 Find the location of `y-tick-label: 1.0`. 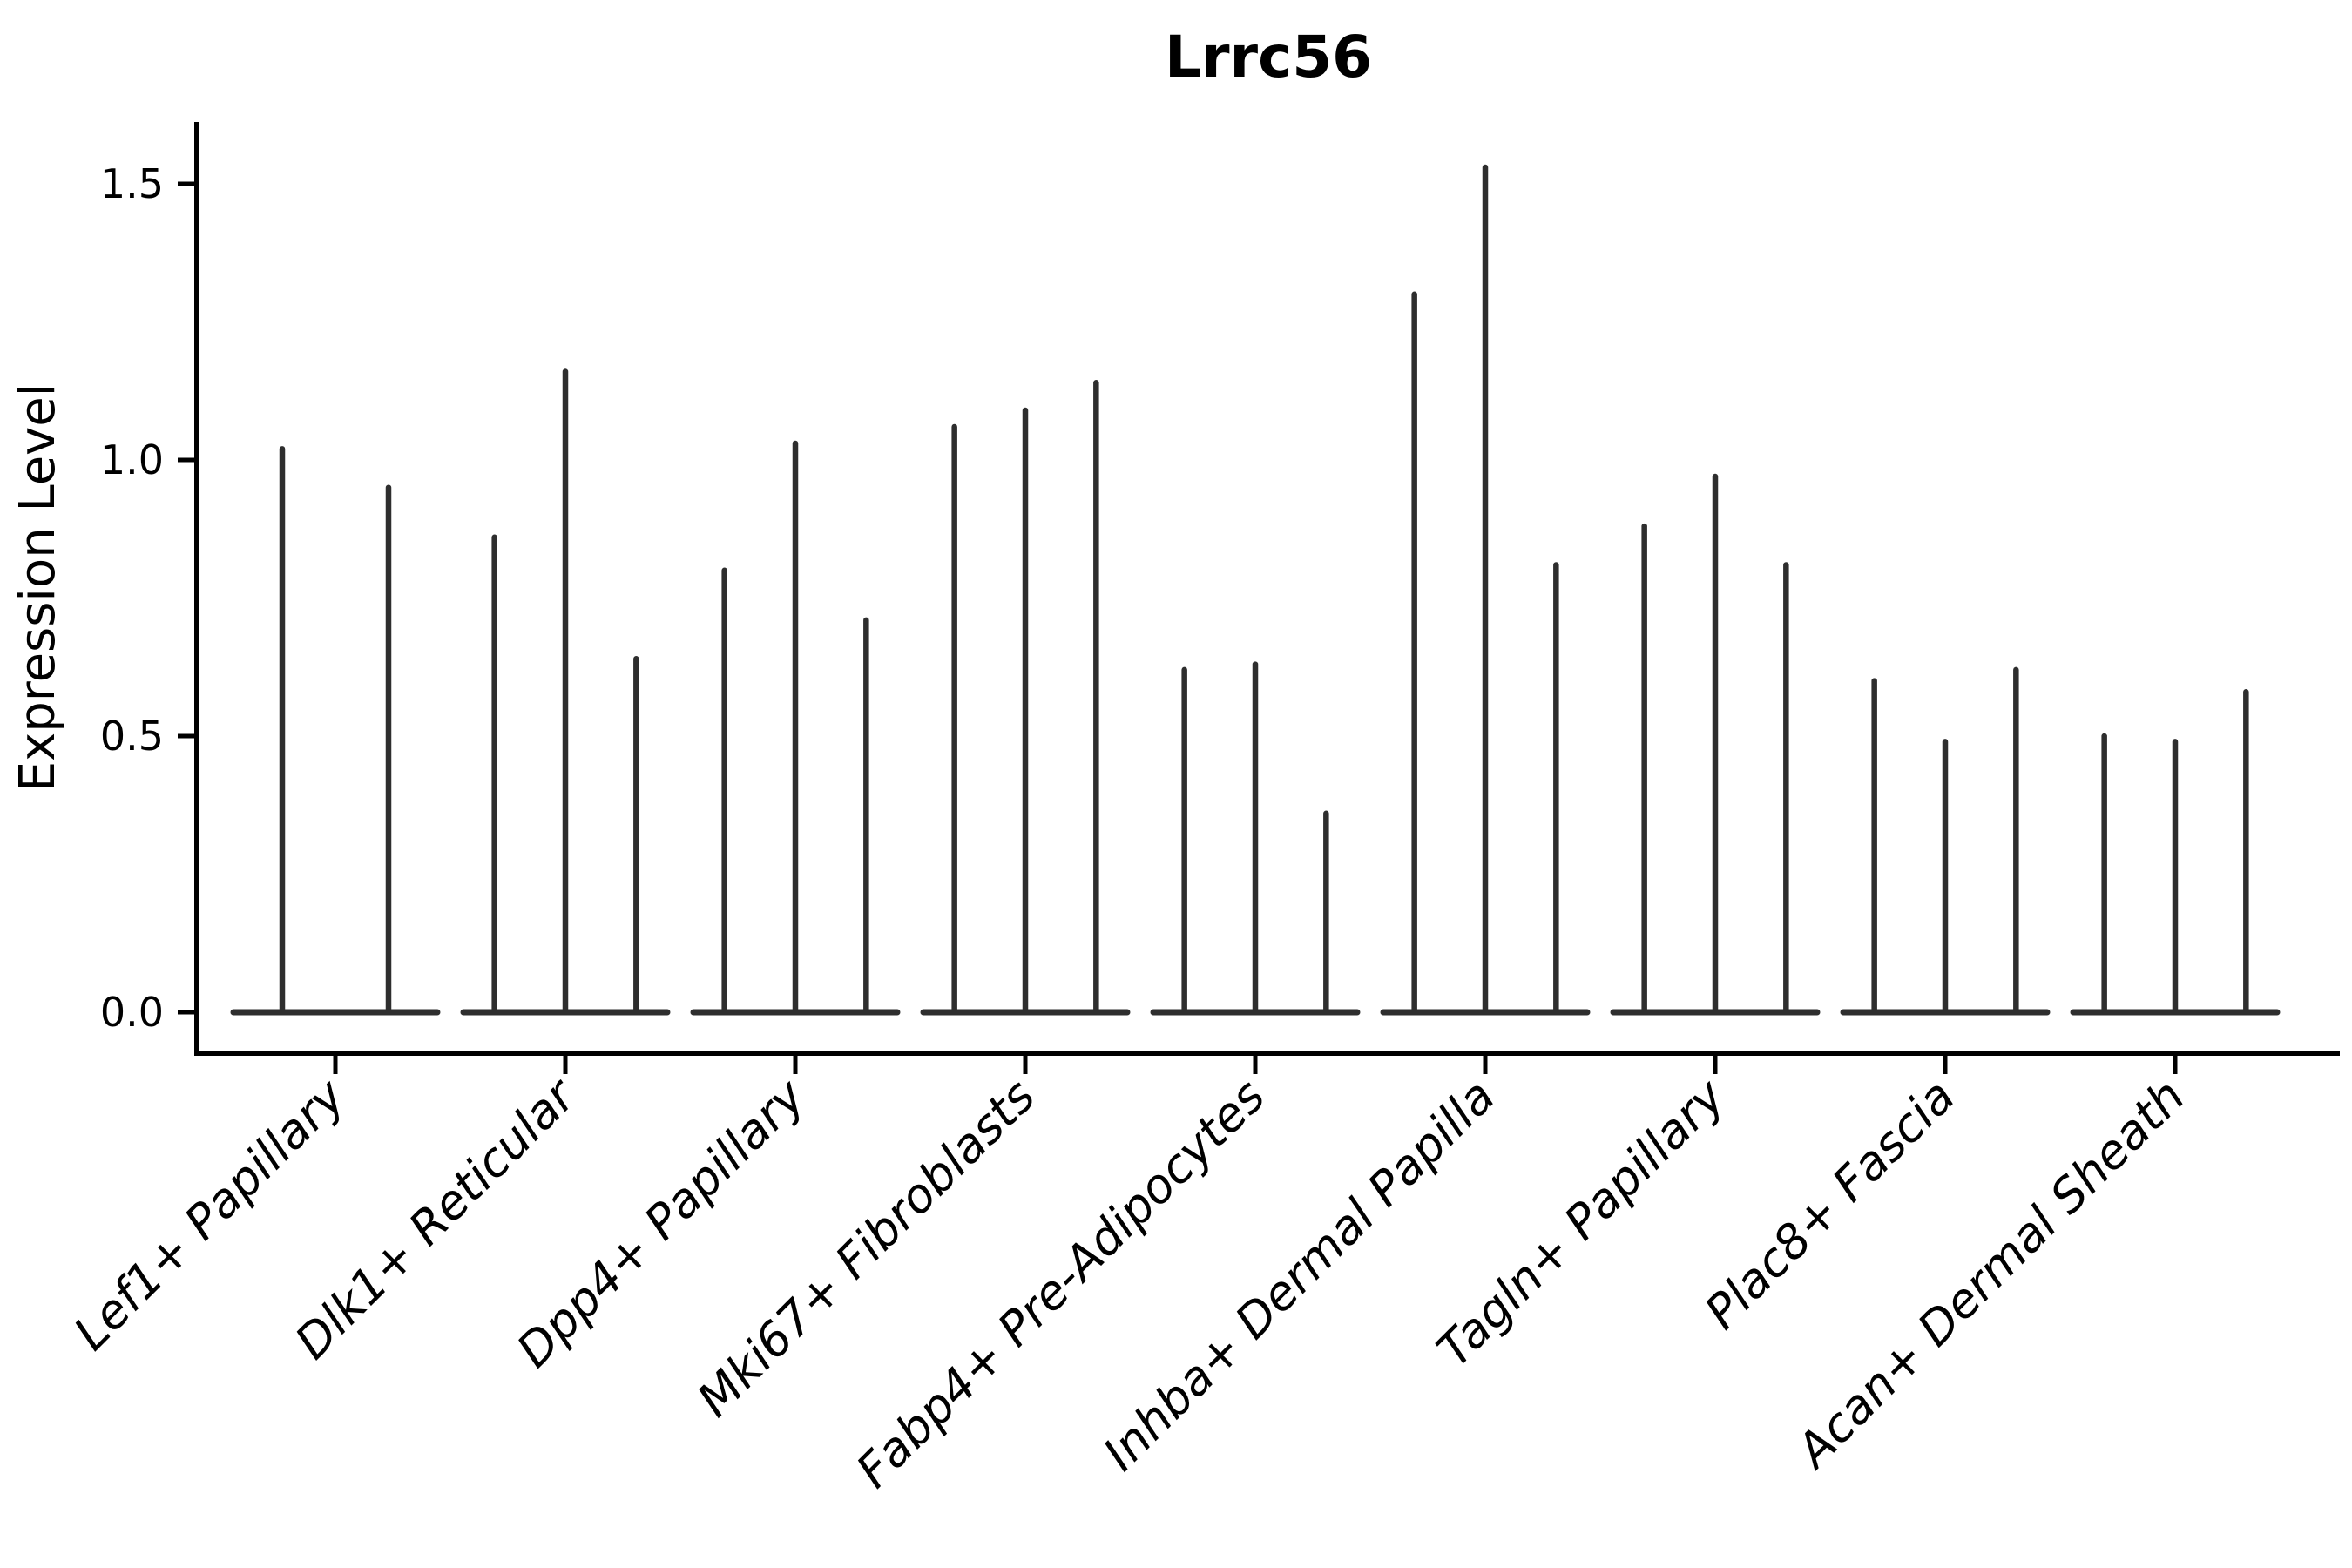

y-tick-label: 1.0 is located at coordinates (132, 460).